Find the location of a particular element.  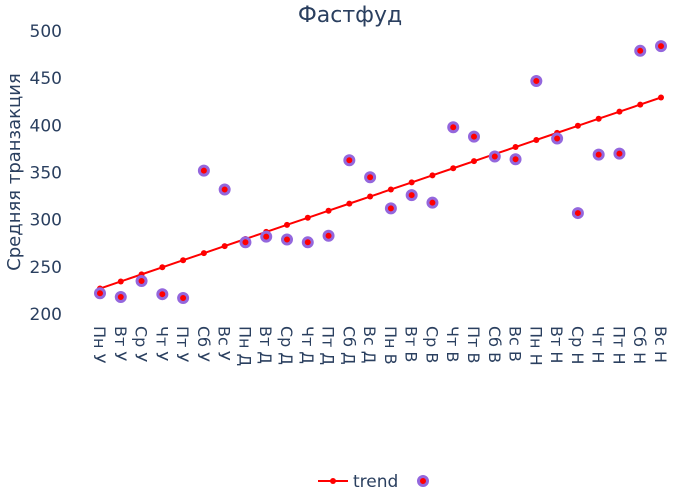

x-tick-label: Пн В is located at coordinates (390, 345).